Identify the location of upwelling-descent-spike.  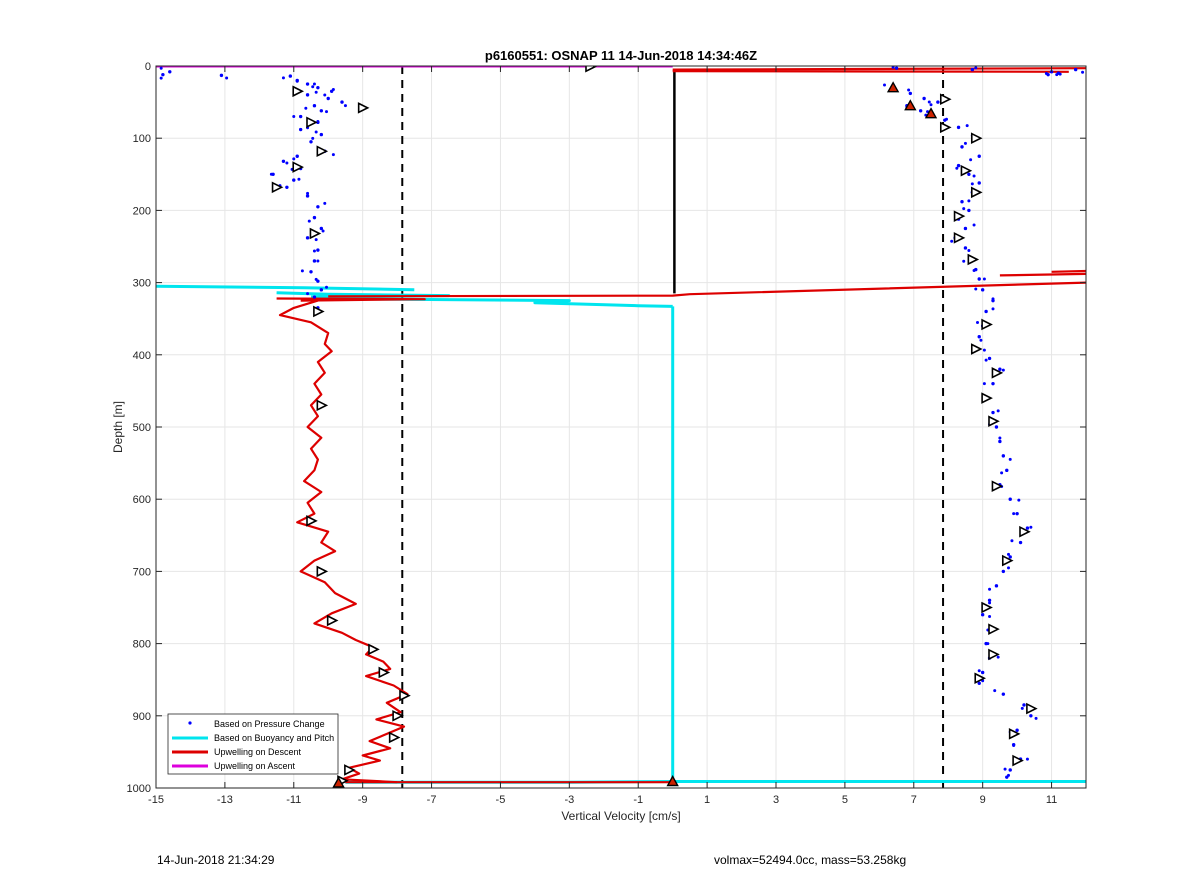
(351, 299).